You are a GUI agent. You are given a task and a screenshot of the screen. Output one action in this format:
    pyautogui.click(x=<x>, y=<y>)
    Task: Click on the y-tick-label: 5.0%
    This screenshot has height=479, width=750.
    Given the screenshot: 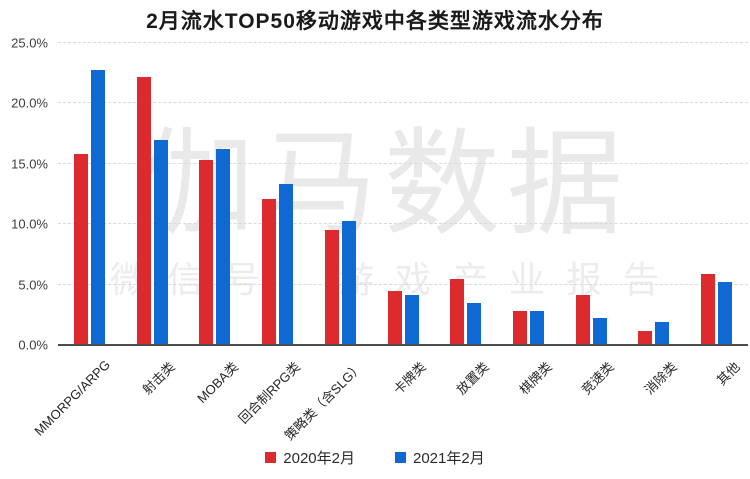 What is the action you would take?
    pyautogui.click(x=33, y=285)
    